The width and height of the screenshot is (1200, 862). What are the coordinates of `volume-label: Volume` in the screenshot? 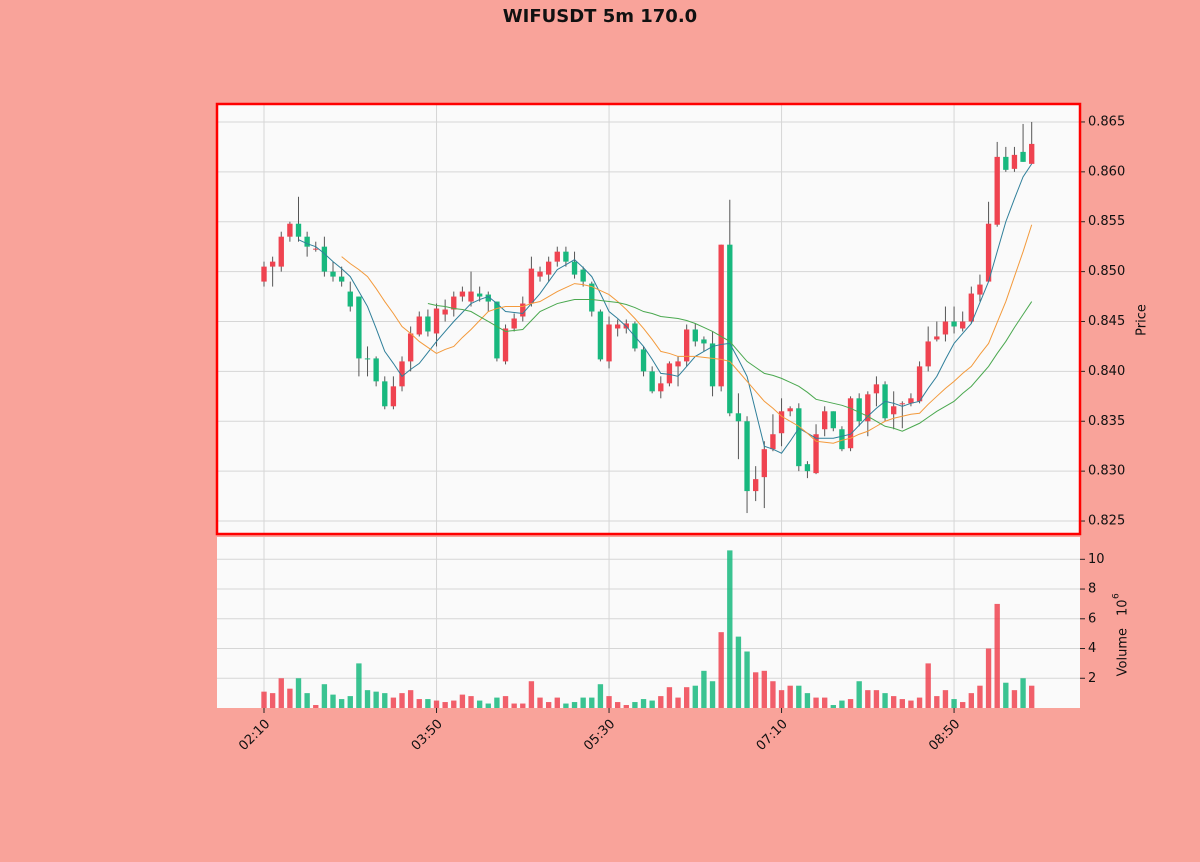 It's located at (1123, 652).